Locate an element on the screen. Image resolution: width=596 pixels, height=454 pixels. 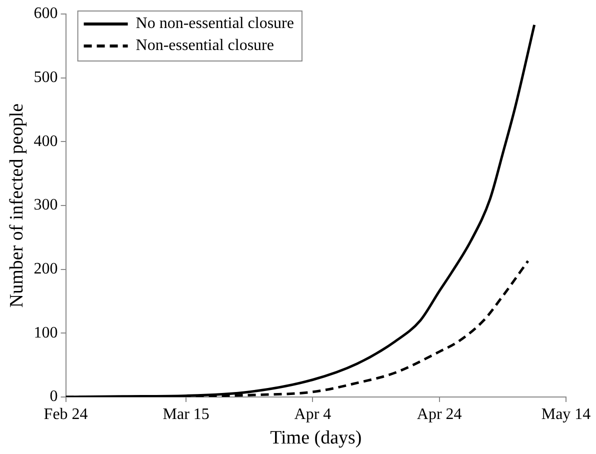
x-tick-label: Mar 15 is located at coordinates (186, 414).